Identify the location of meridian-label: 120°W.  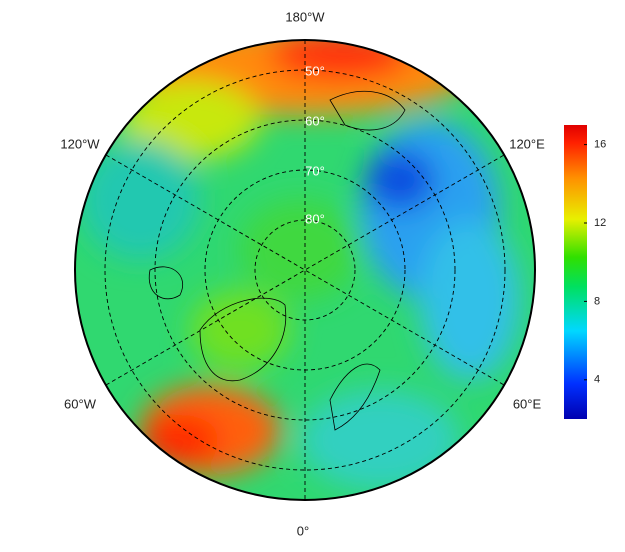
(80, 143).